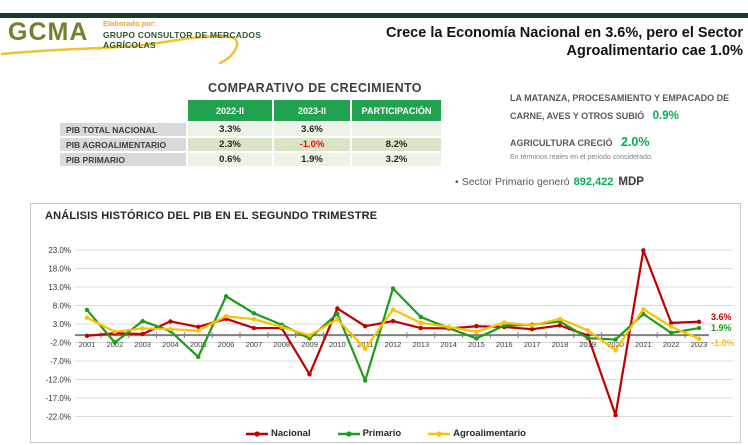  I want to click on logo-acronym: GCMA, so click(48, 32).